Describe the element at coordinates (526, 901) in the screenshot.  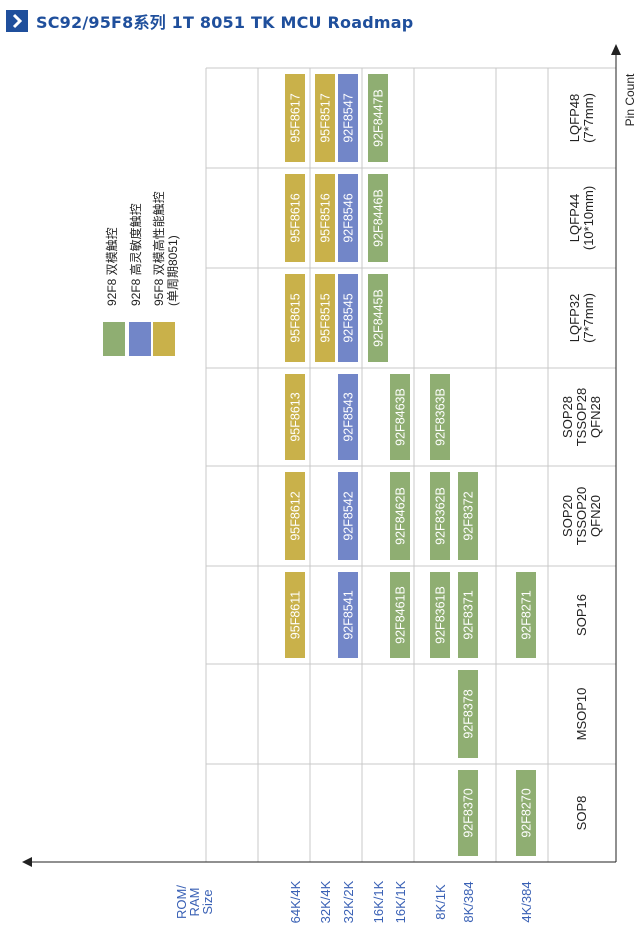
I see `memory-size-label: 4K/384` at that location.